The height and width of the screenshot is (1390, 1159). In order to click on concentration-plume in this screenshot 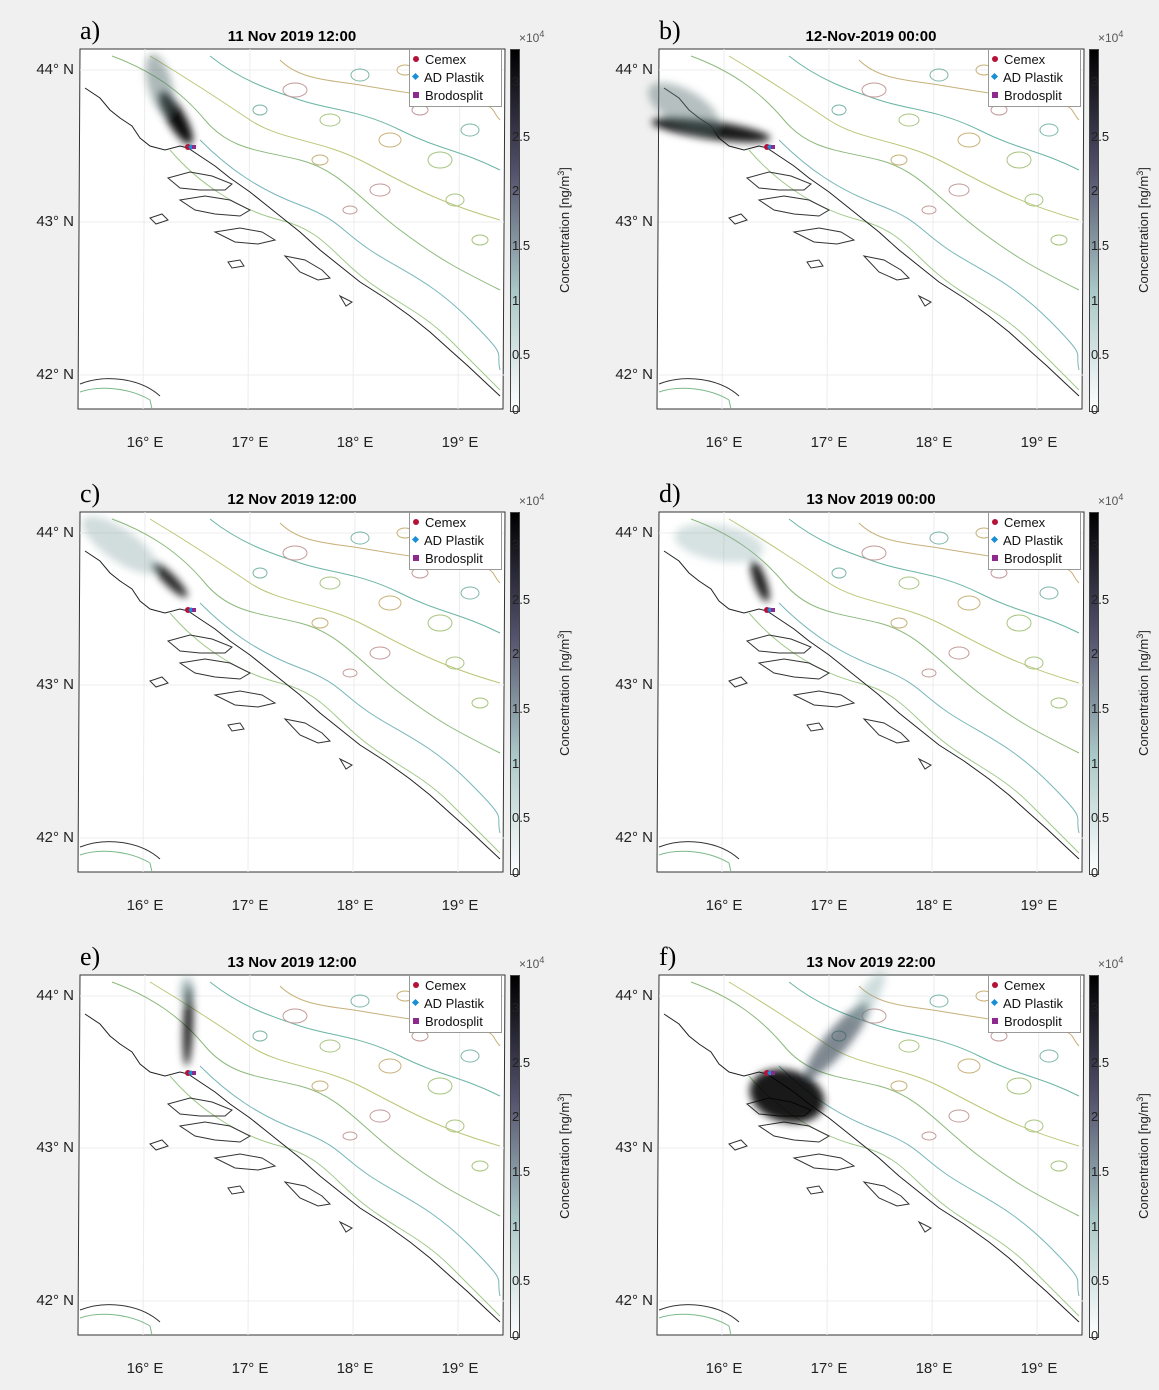, I will do `click(169, 99)`.